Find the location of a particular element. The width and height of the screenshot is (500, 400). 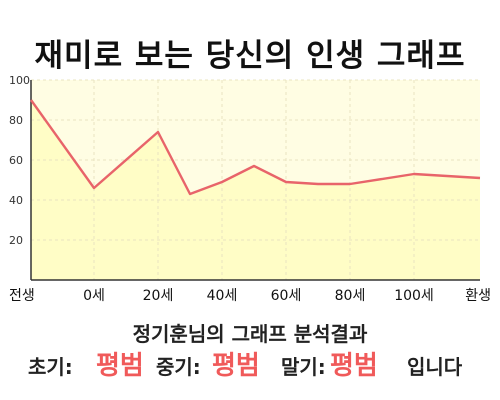

y-tick-label: 80 is located at coordinates (16, 120).